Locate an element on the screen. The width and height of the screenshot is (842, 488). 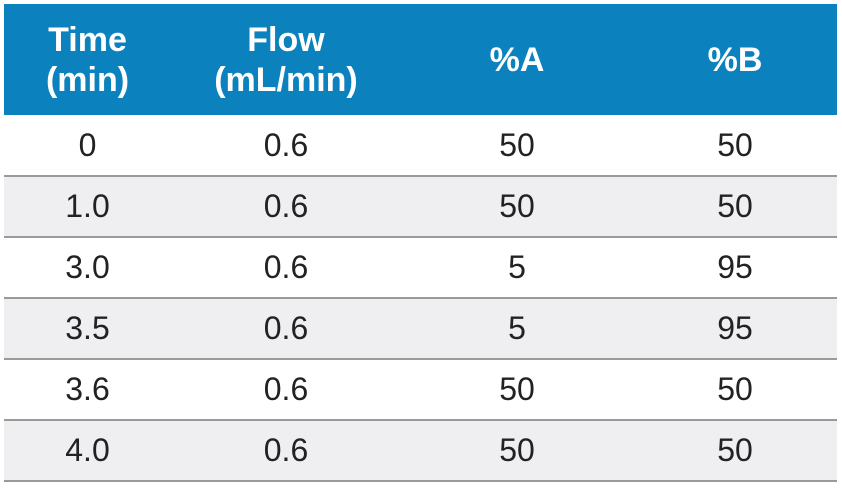
header-flow-unit: (mL/min) is located at coordinates (286, 79).